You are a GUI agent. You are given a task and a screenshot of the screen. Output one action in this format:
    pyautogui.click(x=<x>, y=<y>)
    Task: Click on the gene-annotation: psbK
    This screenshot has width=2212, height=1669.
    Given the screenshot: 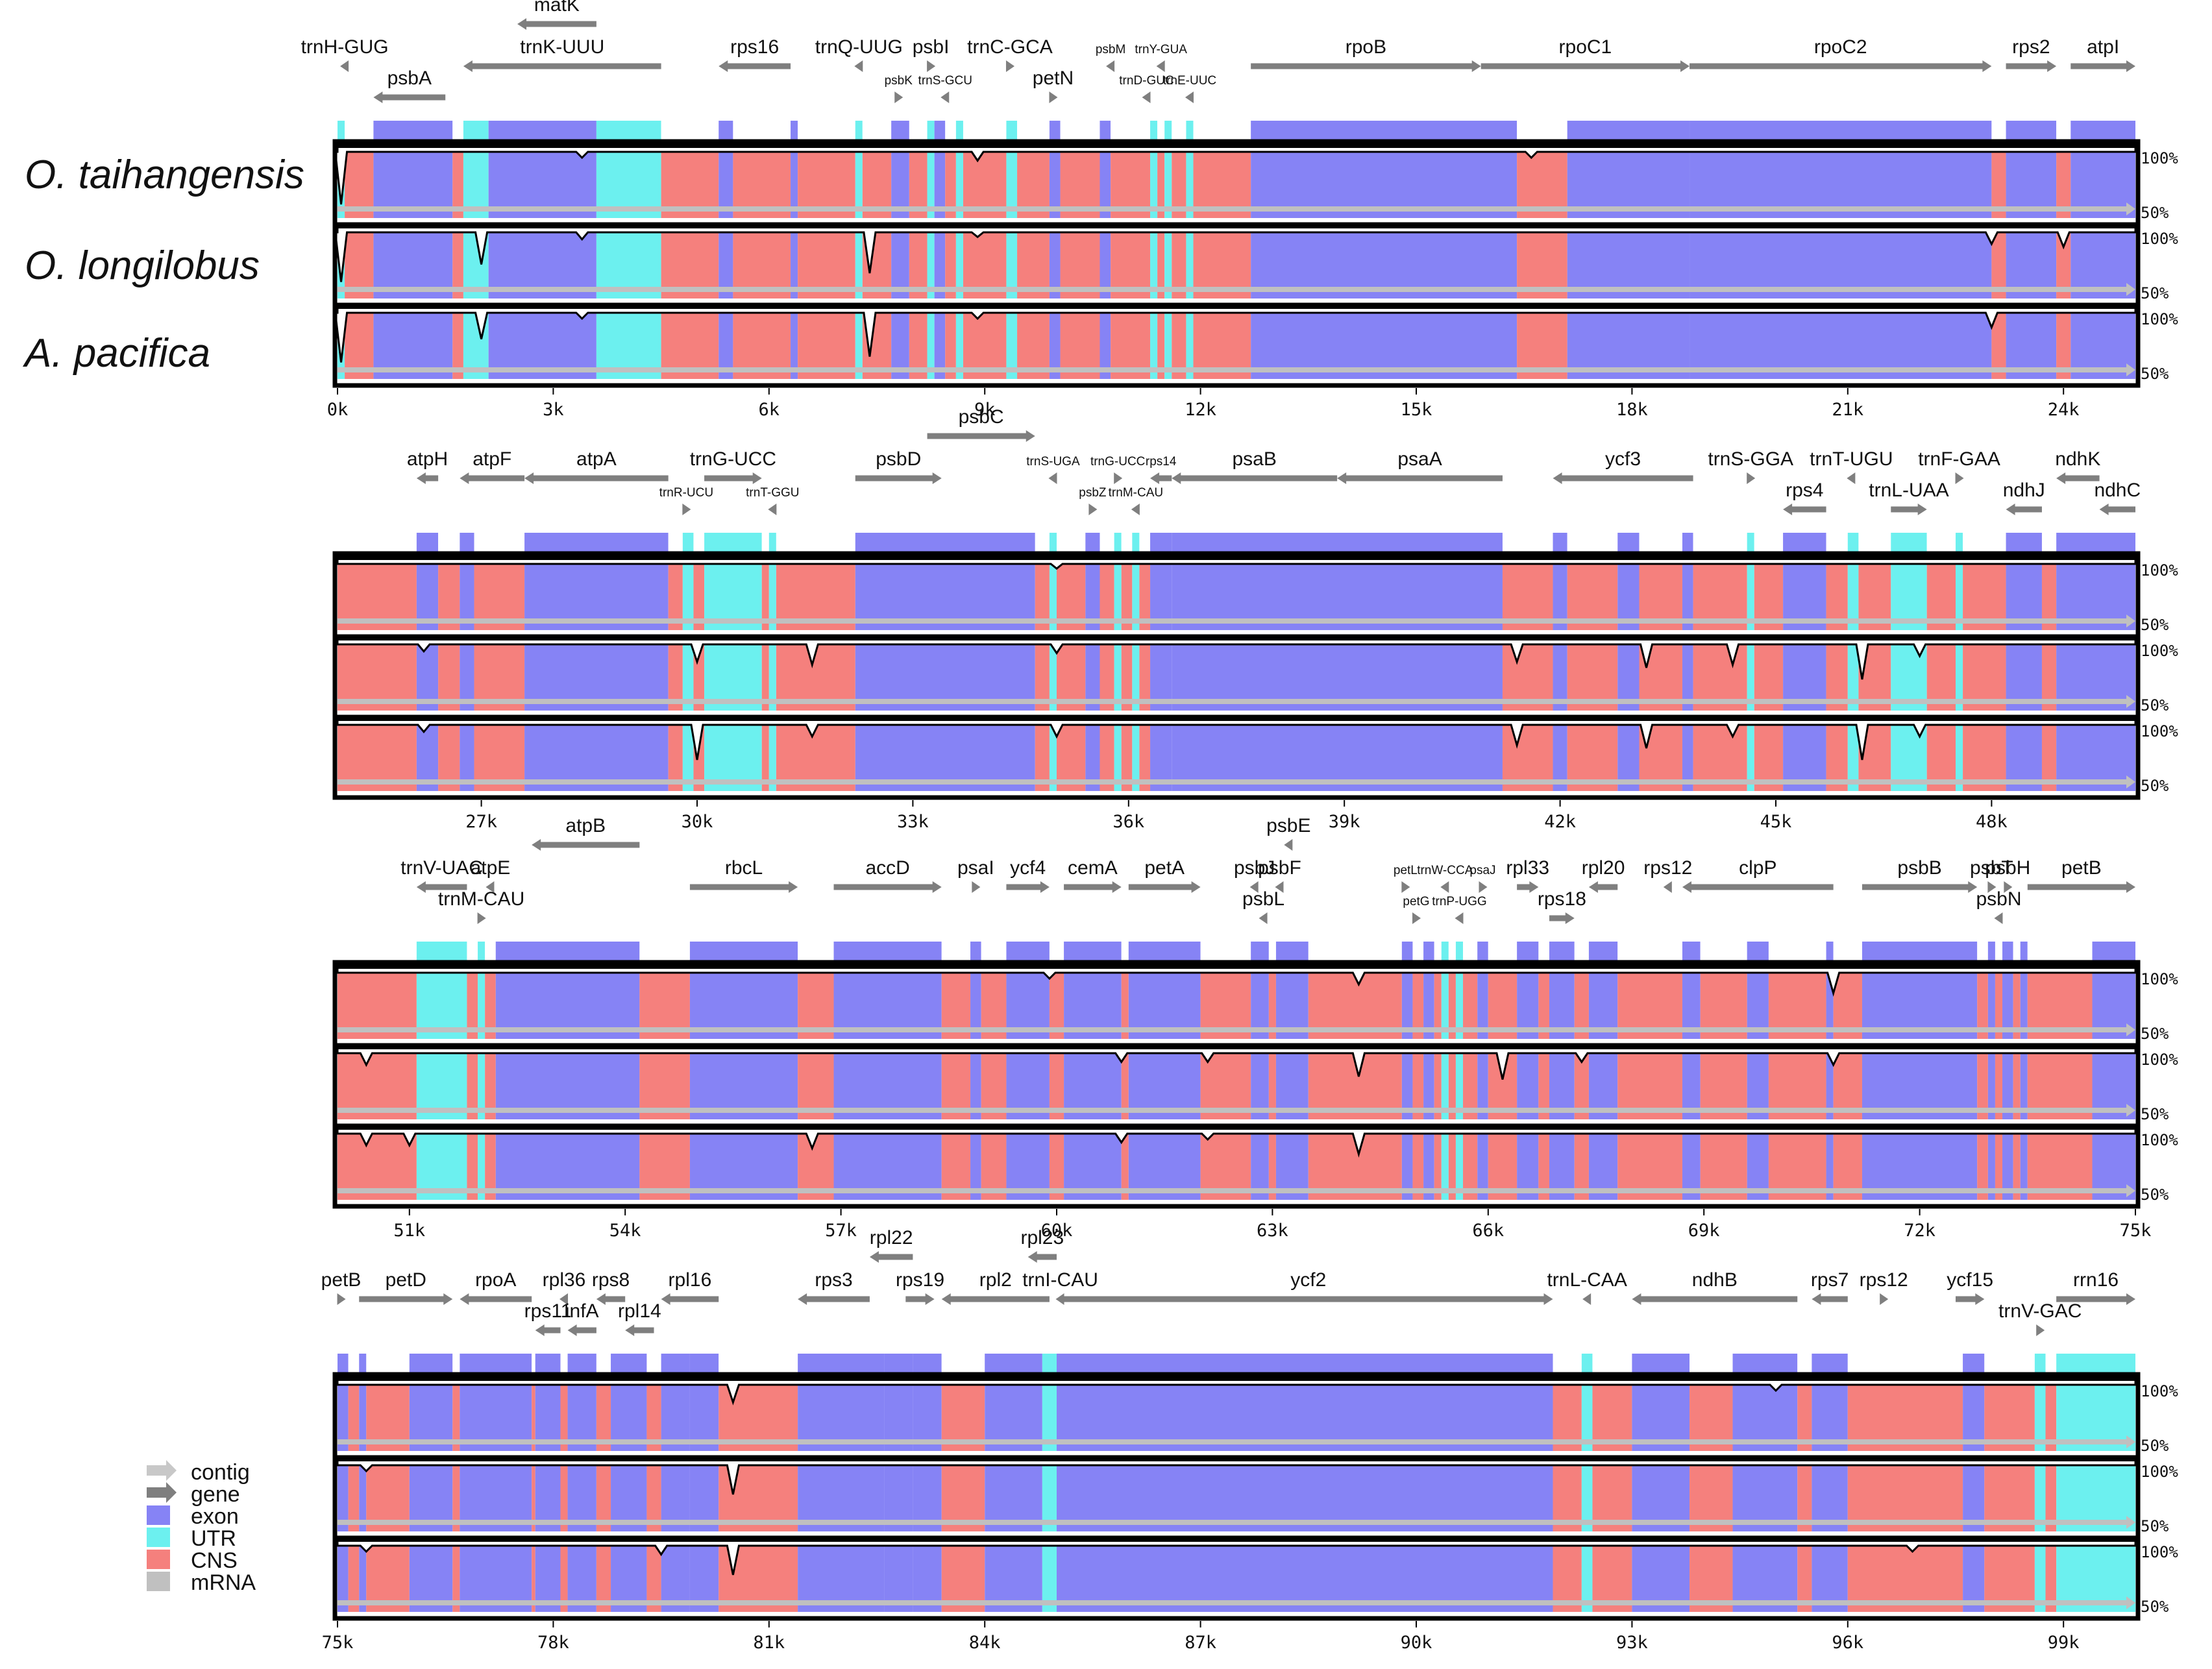 What is the action you would take?
    pyautogui.click(x=899, y=88)
    